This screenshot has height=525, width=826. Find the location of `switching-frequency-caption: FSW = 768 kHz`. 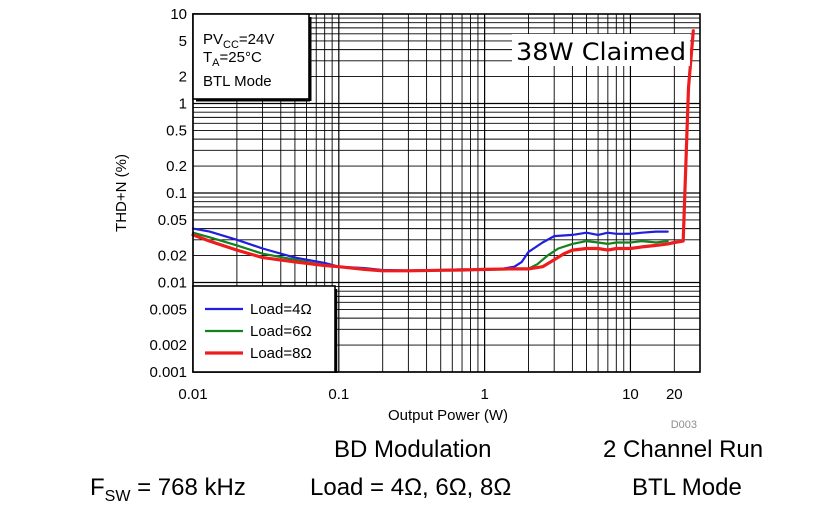

switching-frequency-caption: FSW = 768 kHz is located at coordinates (168, 490).